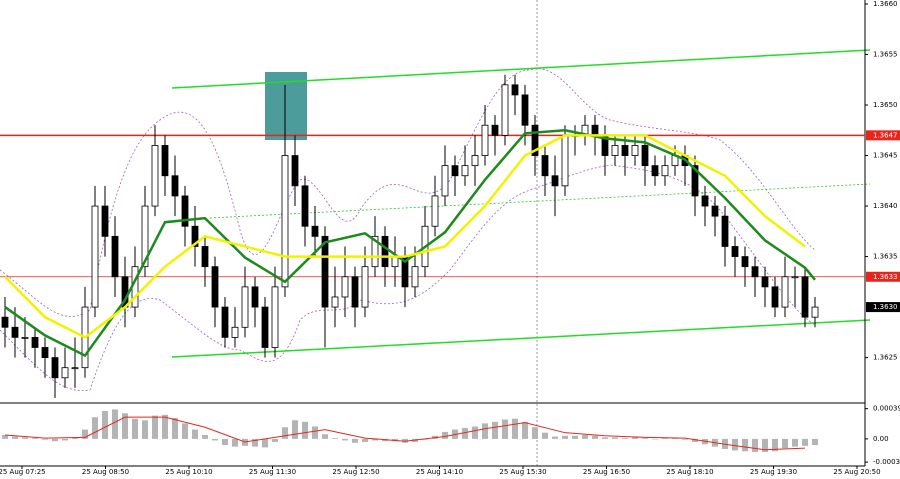  I want to click on indicator-tick-label: 0.00, so click(881, 439).